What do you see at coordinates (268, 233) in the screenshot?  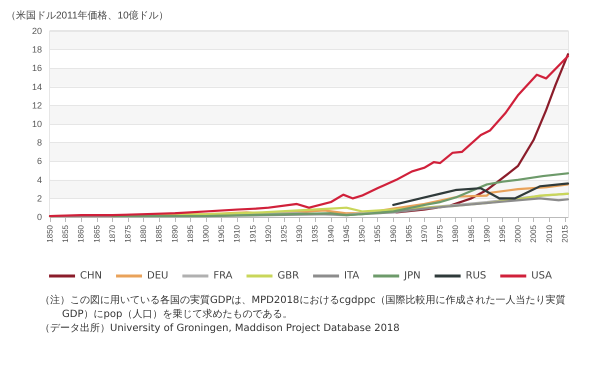 I see `x-tick-label: 1920` at bounding box center [268, 233].